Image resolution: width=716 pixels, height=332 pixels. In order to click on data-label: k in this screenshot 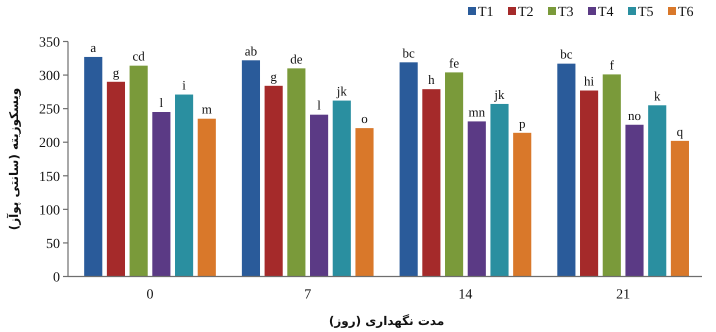, I will do `click(657, 96)`.